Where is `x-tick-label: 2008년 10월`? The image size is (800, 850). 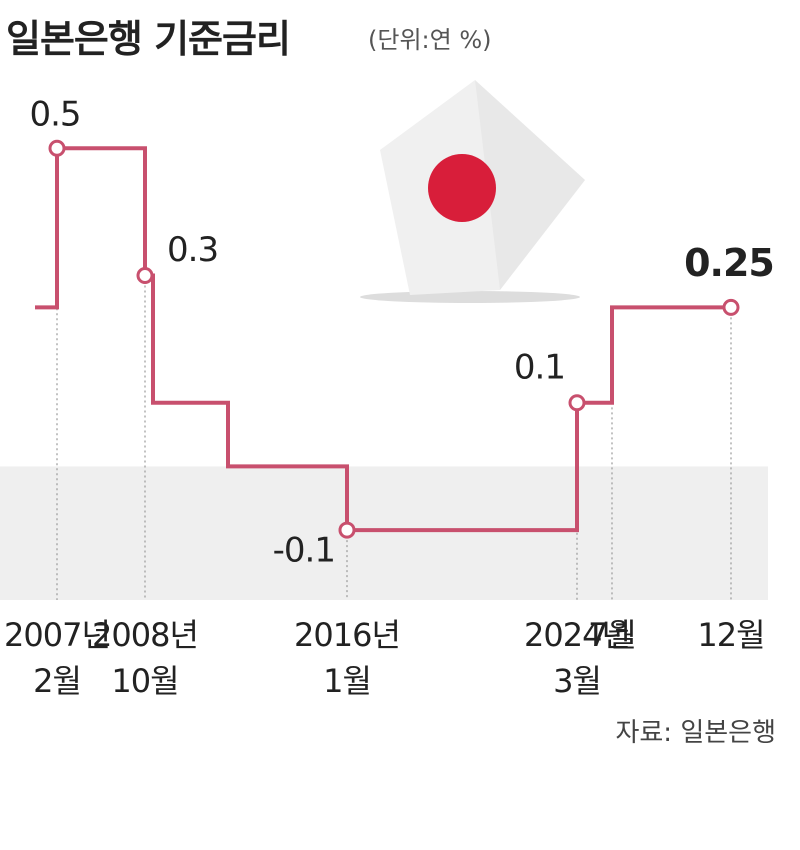 x-tick-label: 2008년 10월 is located at coordinates (145, 658).